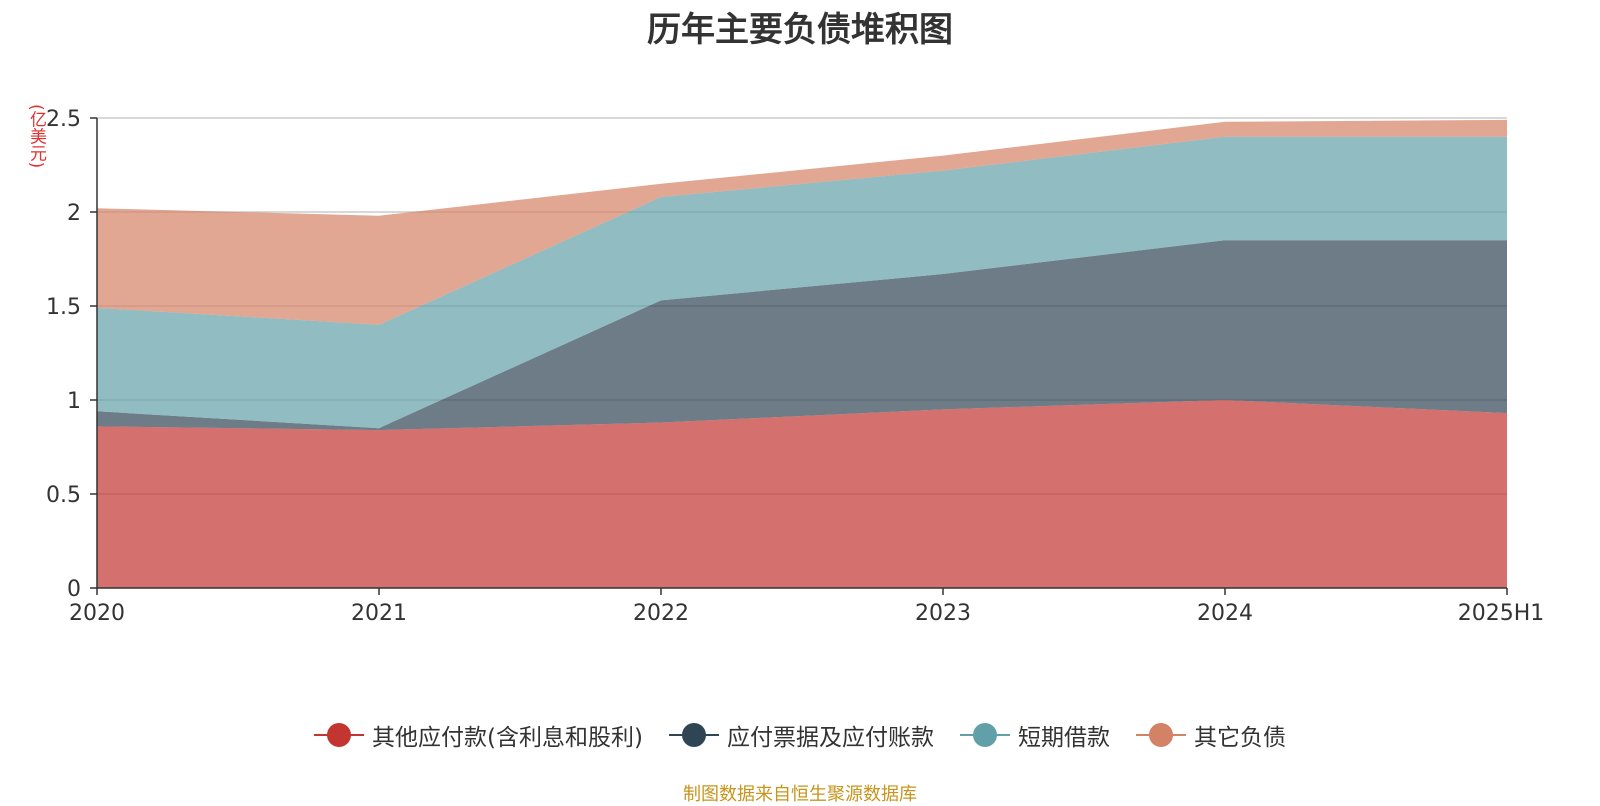 This screenshot has height=806, width=1600. I want to click on legend-item-other-liabilities: 其它负债, so click(1210, 735).